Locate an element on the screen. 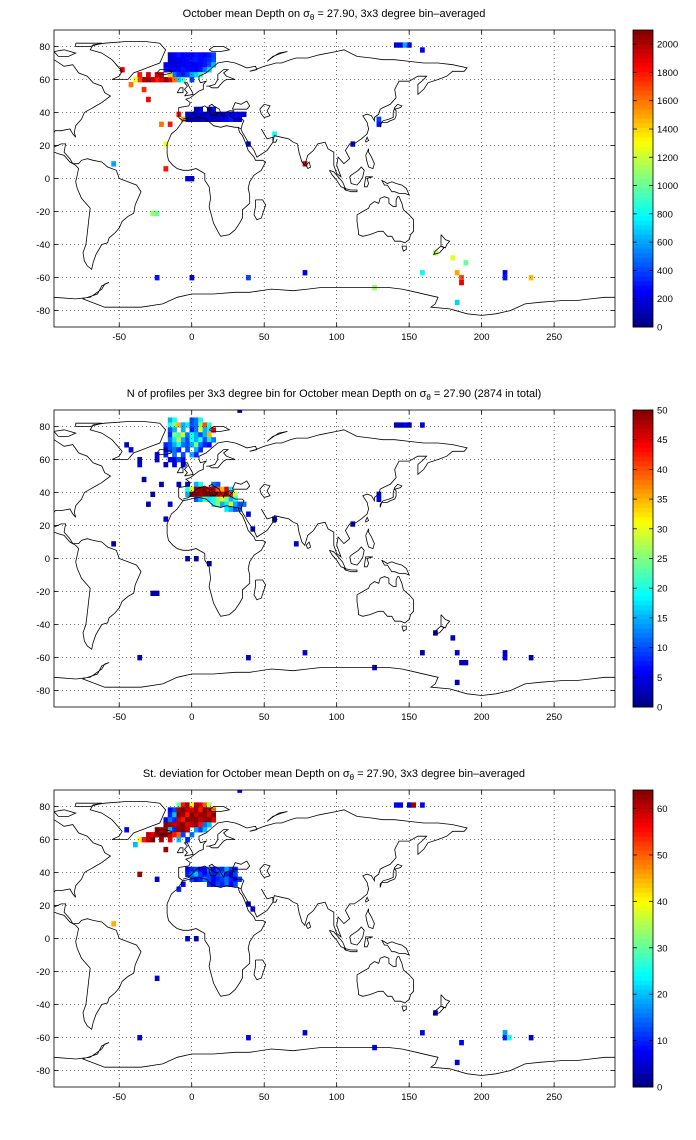  colorbar-tick-label: 600 is located at coordinates (665, 243).